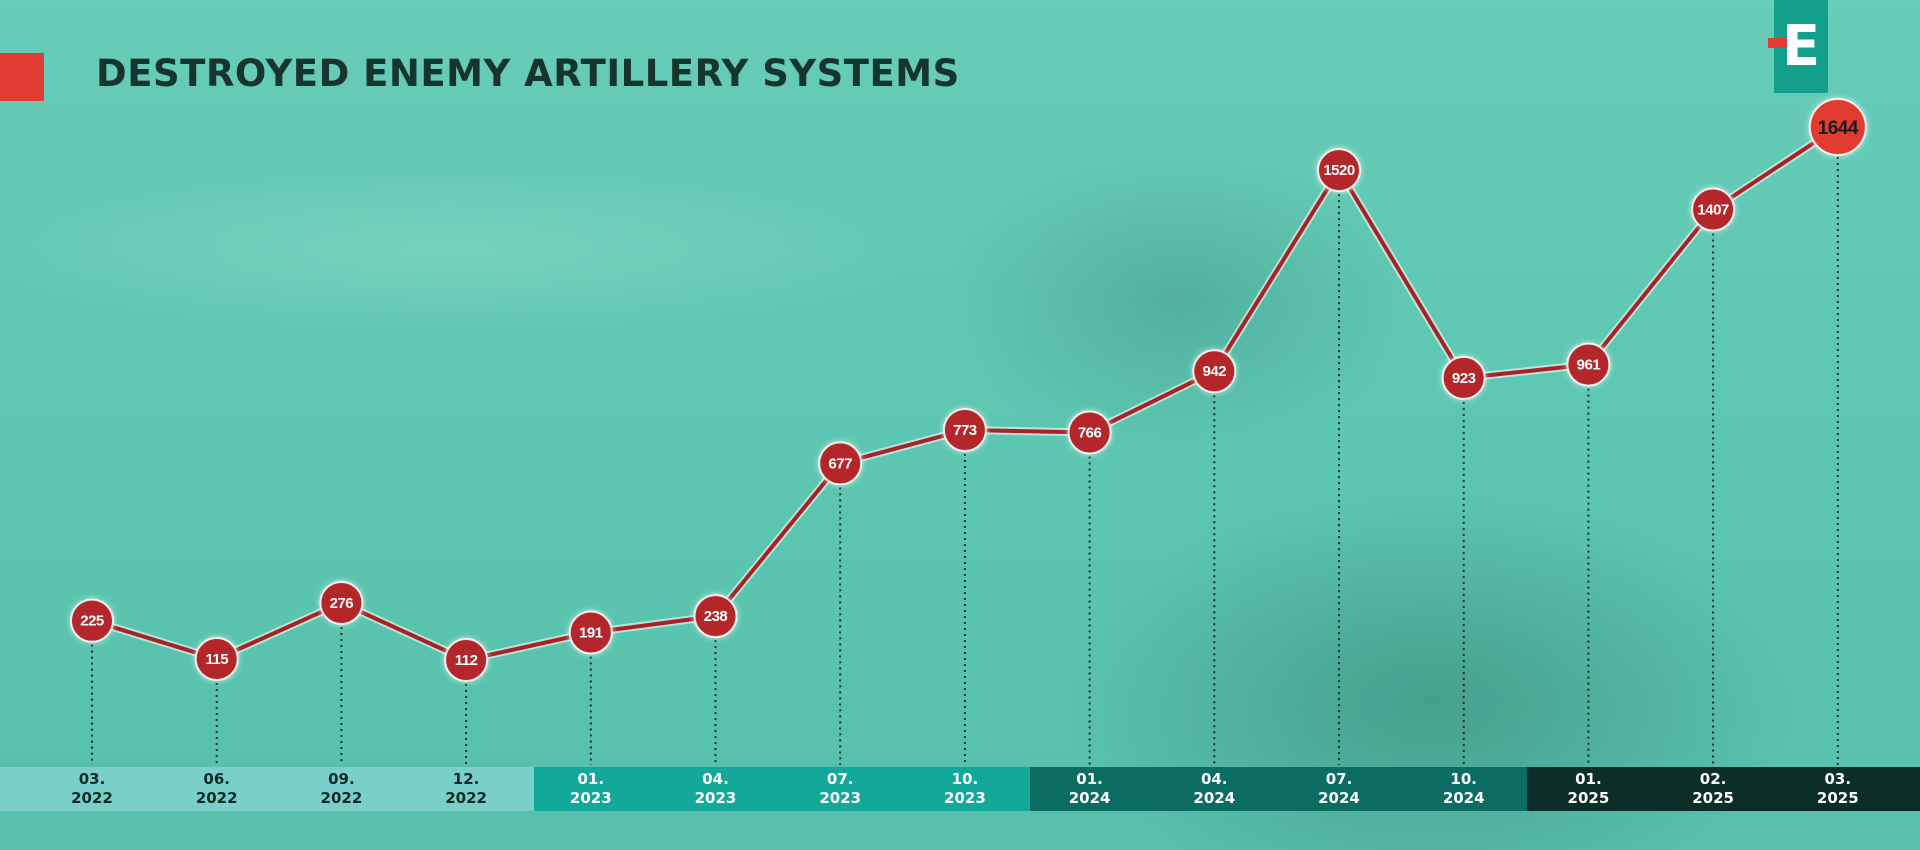 This screenshot has height=850, width=1920. I want to click on page-title: DESTROYED ENEMY ARTILLERY SYSTEMS, so click(528, 73).